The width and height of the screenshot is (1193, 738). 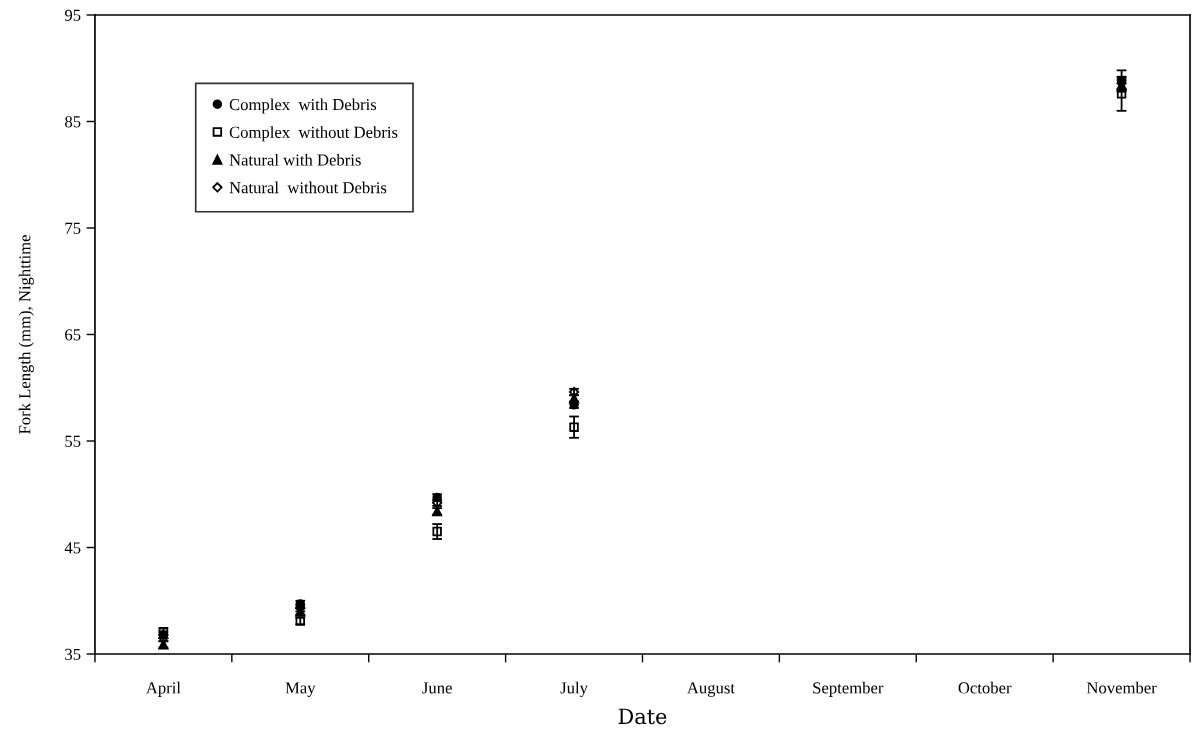 I want to click on y-tick-label: 45, so click(x=72, y=548).